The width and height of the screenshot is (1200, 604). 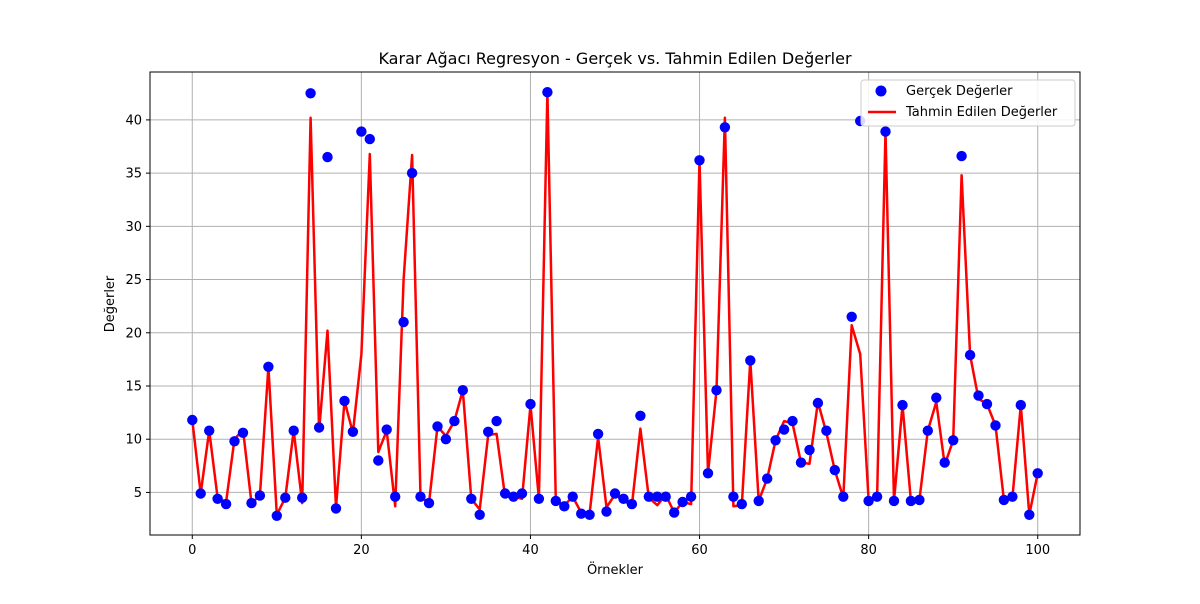 What do you see at coordinates (133, 120) in the screenshot?
I see `y-tick-label: 40` at bounding box center [133, 120].